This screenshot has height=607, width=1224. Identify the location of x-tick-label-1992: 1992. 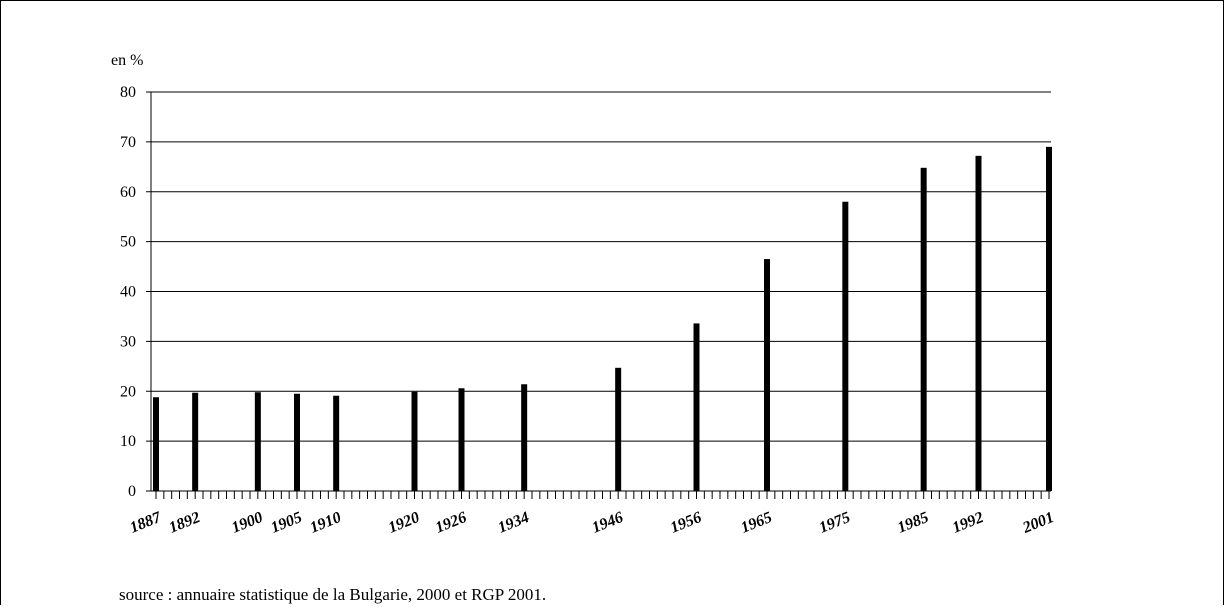
(968, 523).